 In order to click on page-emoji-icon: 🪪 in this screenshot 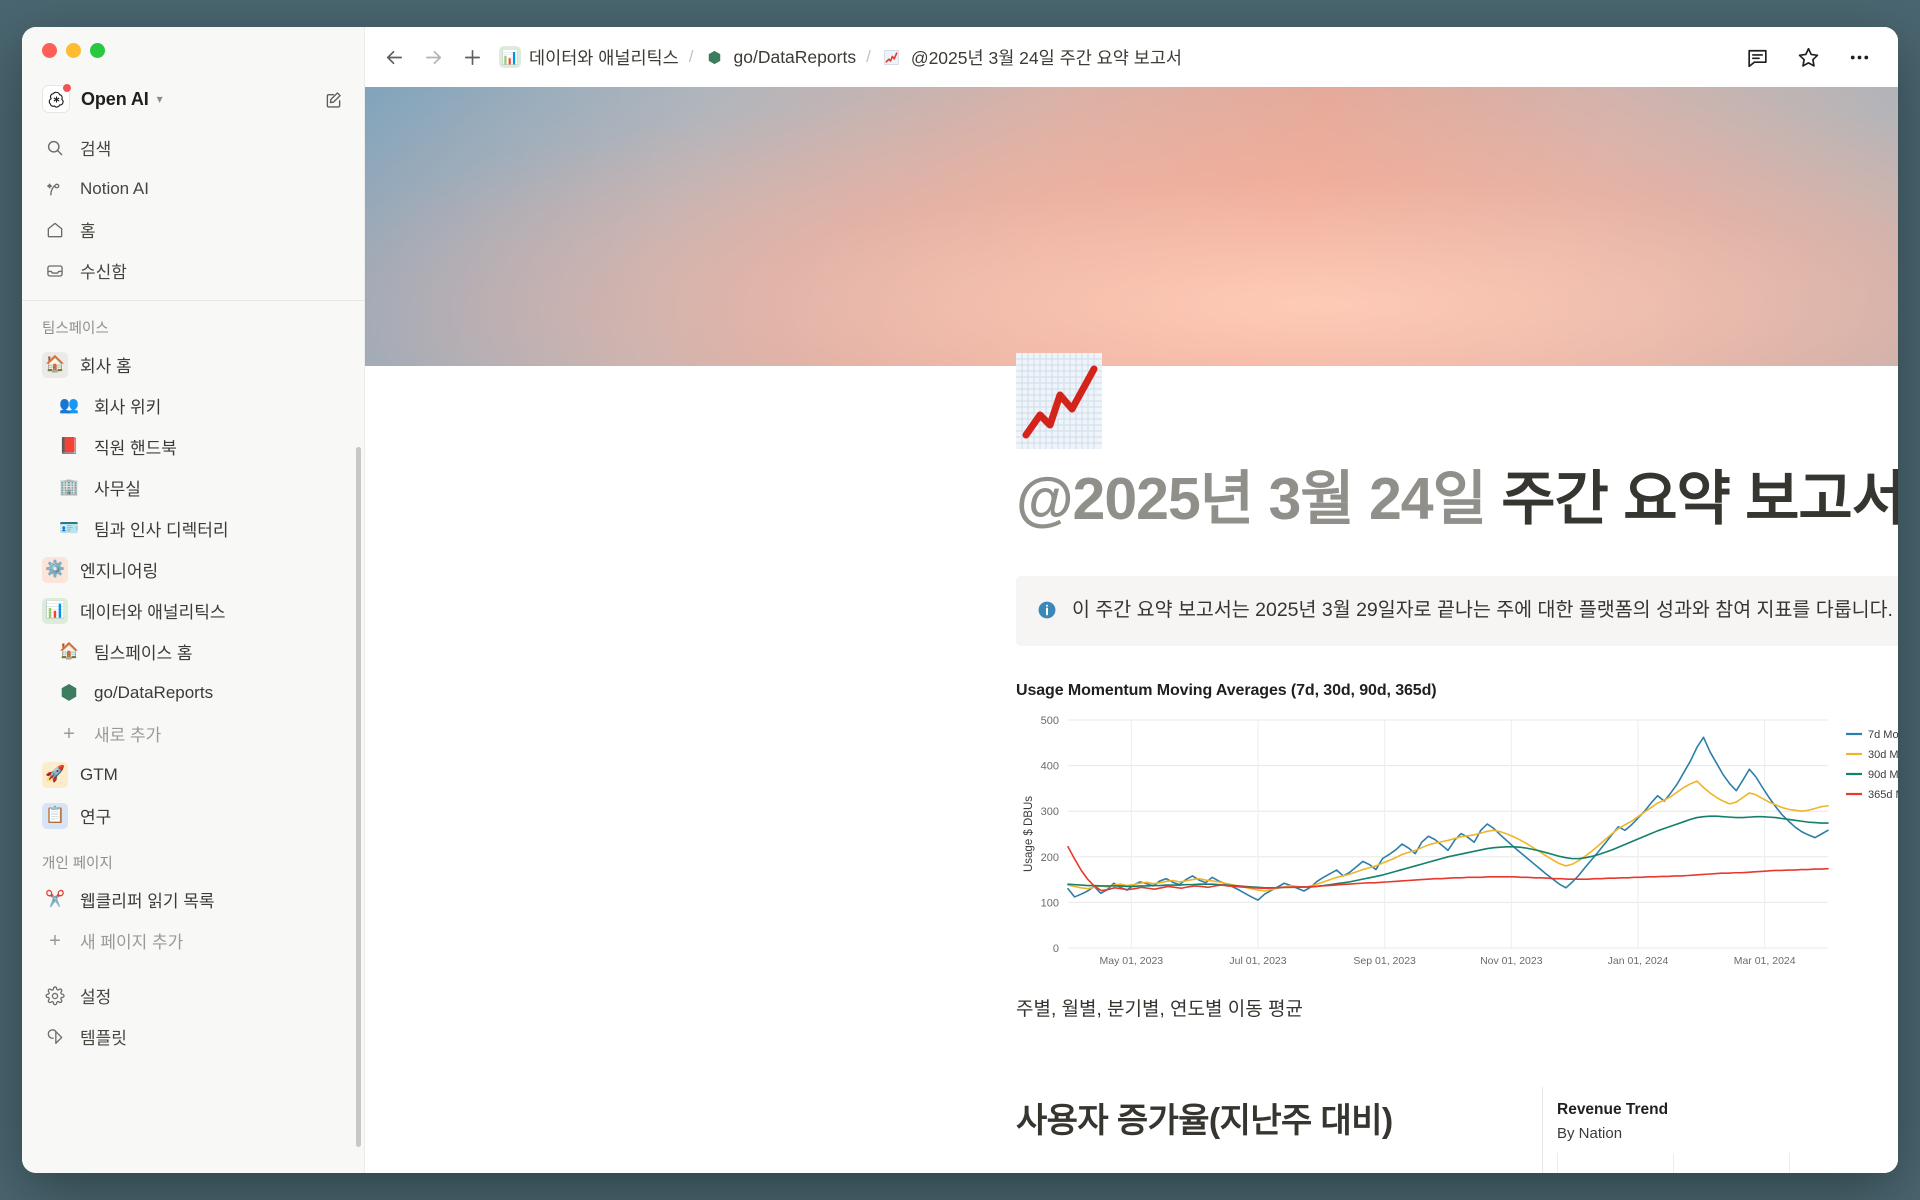, I will do `click(69, 528)`.